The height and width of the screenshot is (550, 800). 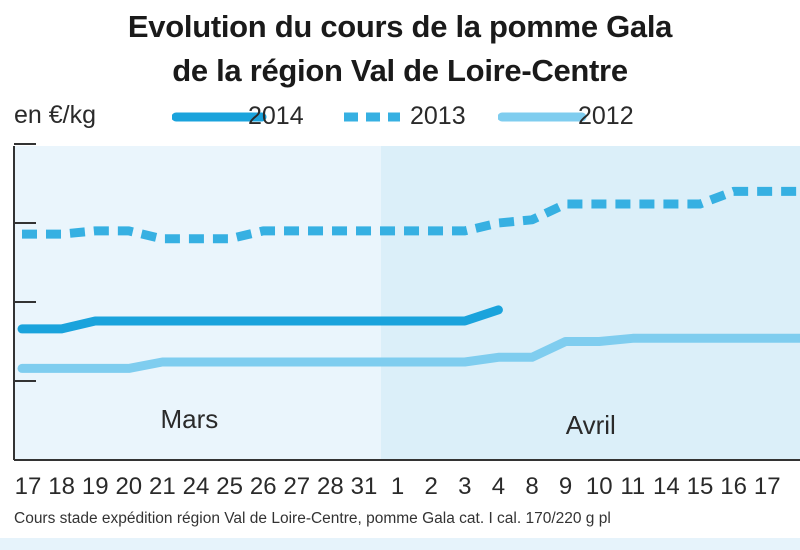 What do you see at coordinates (632, 486) in the screenshot?
I see `x-tick-label: 11` at bounding box center [632, 486].